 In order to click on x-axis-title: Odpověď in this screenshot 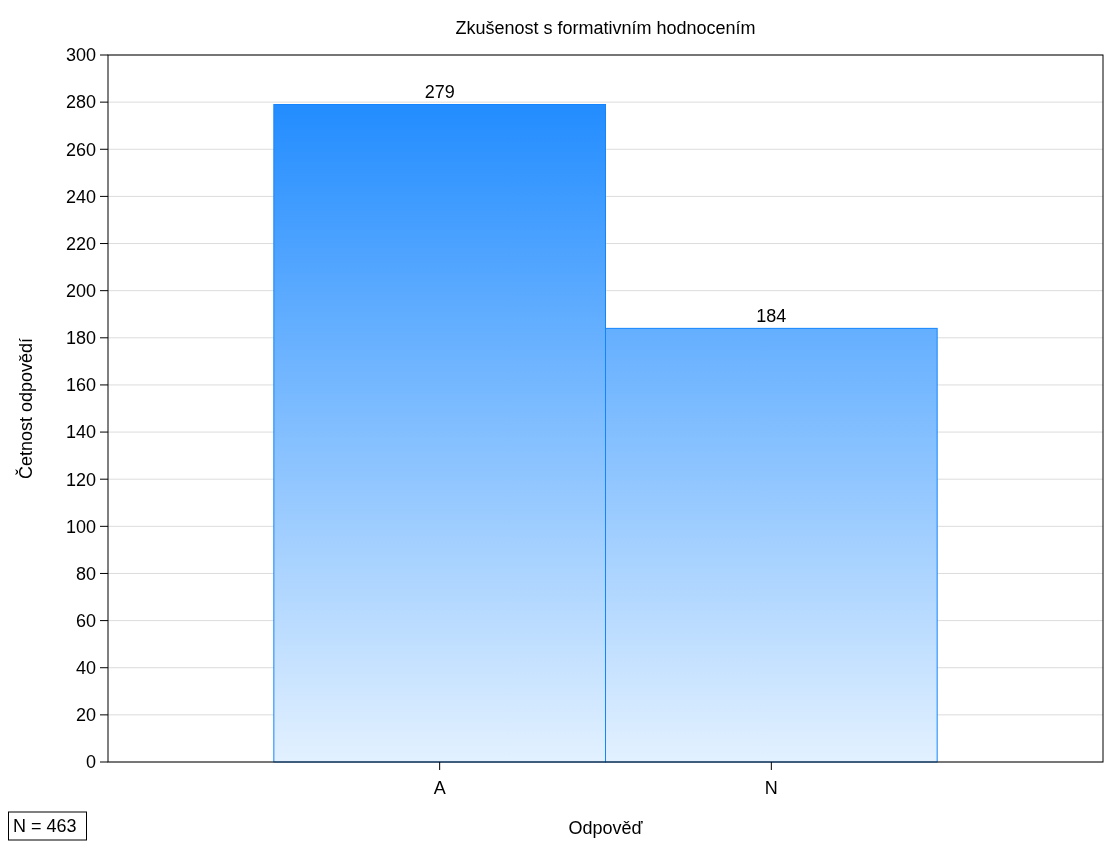, I will do `click(606, 828)`.